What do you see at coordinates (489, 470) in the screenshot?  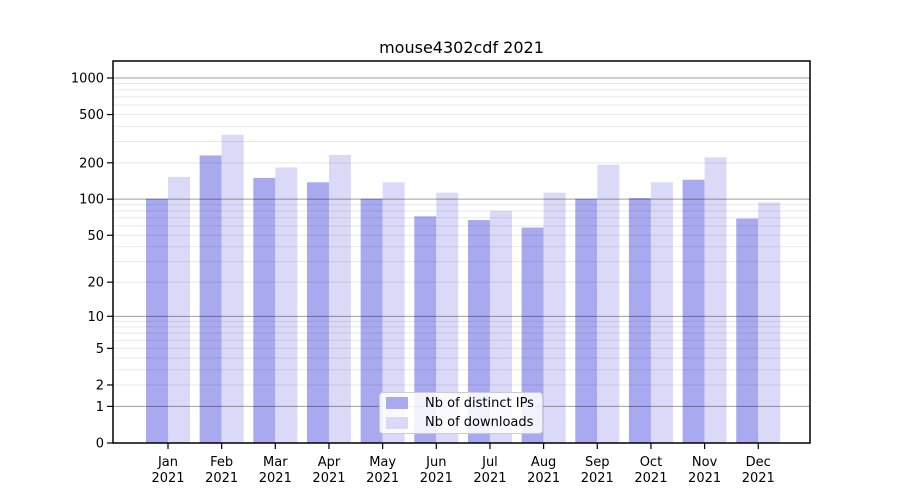 I see `x-tick-label-jul: Jul 2021` at bounding box center [489, 470].